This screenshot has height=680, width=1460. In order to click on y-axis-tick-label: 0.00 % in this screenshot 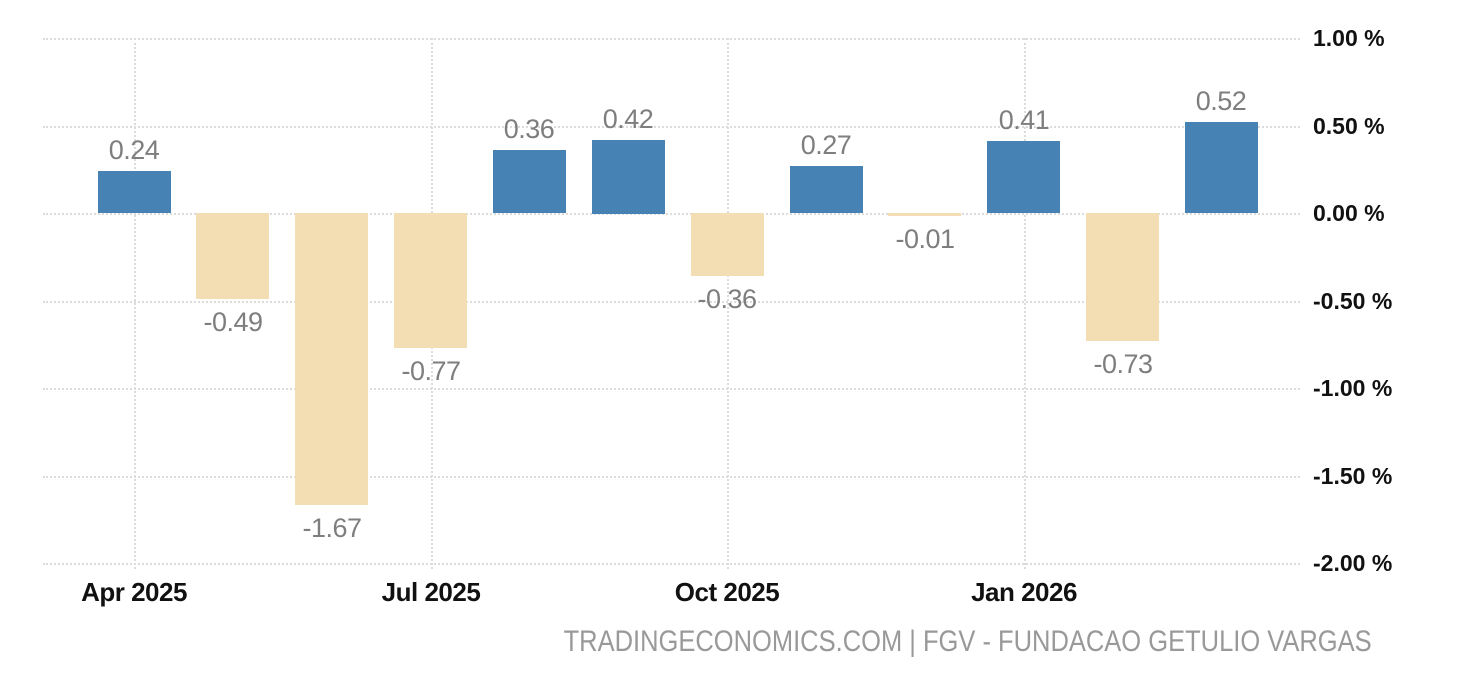, I will do `click(1349, 213)`.